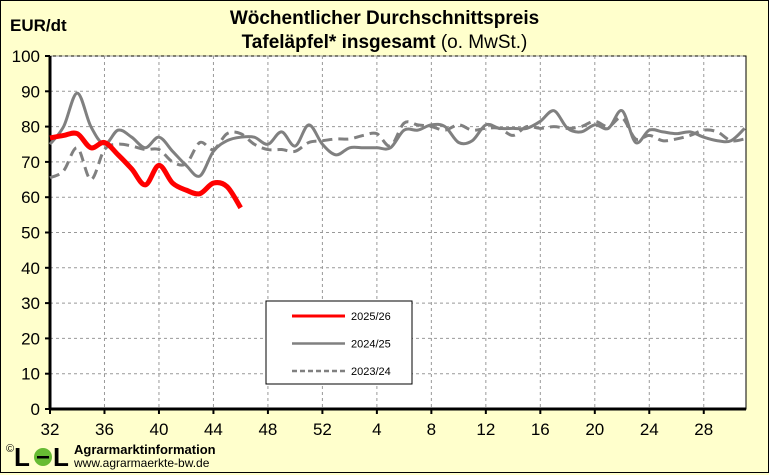 Image resolution: width=769 pixels, height=475 pixels. What do you see at coordinates (484, 42) in the screenshot?
I see `subtitle-normal: (o. MwSt.)` at bounding box center [484, 42].